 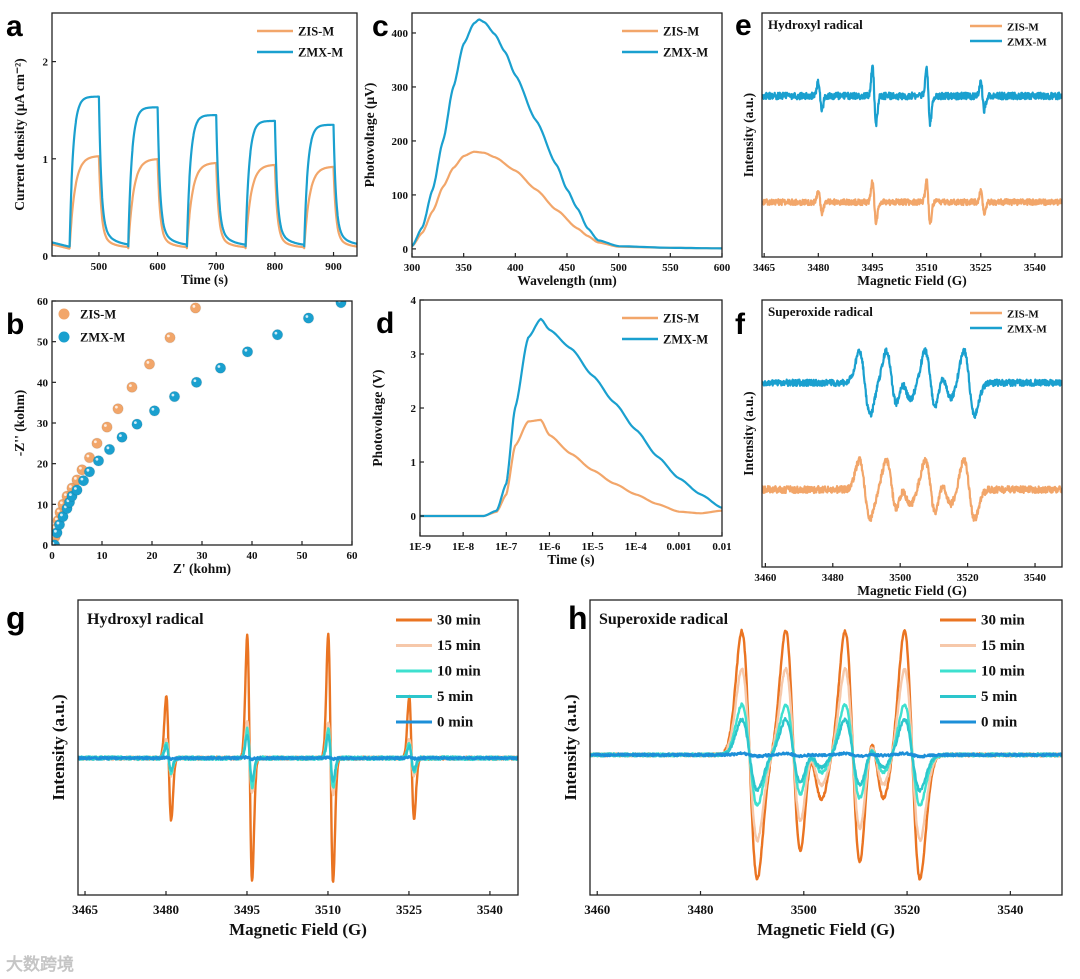 I want to click on legend-item: 15 min, so click(x=438, y=646).